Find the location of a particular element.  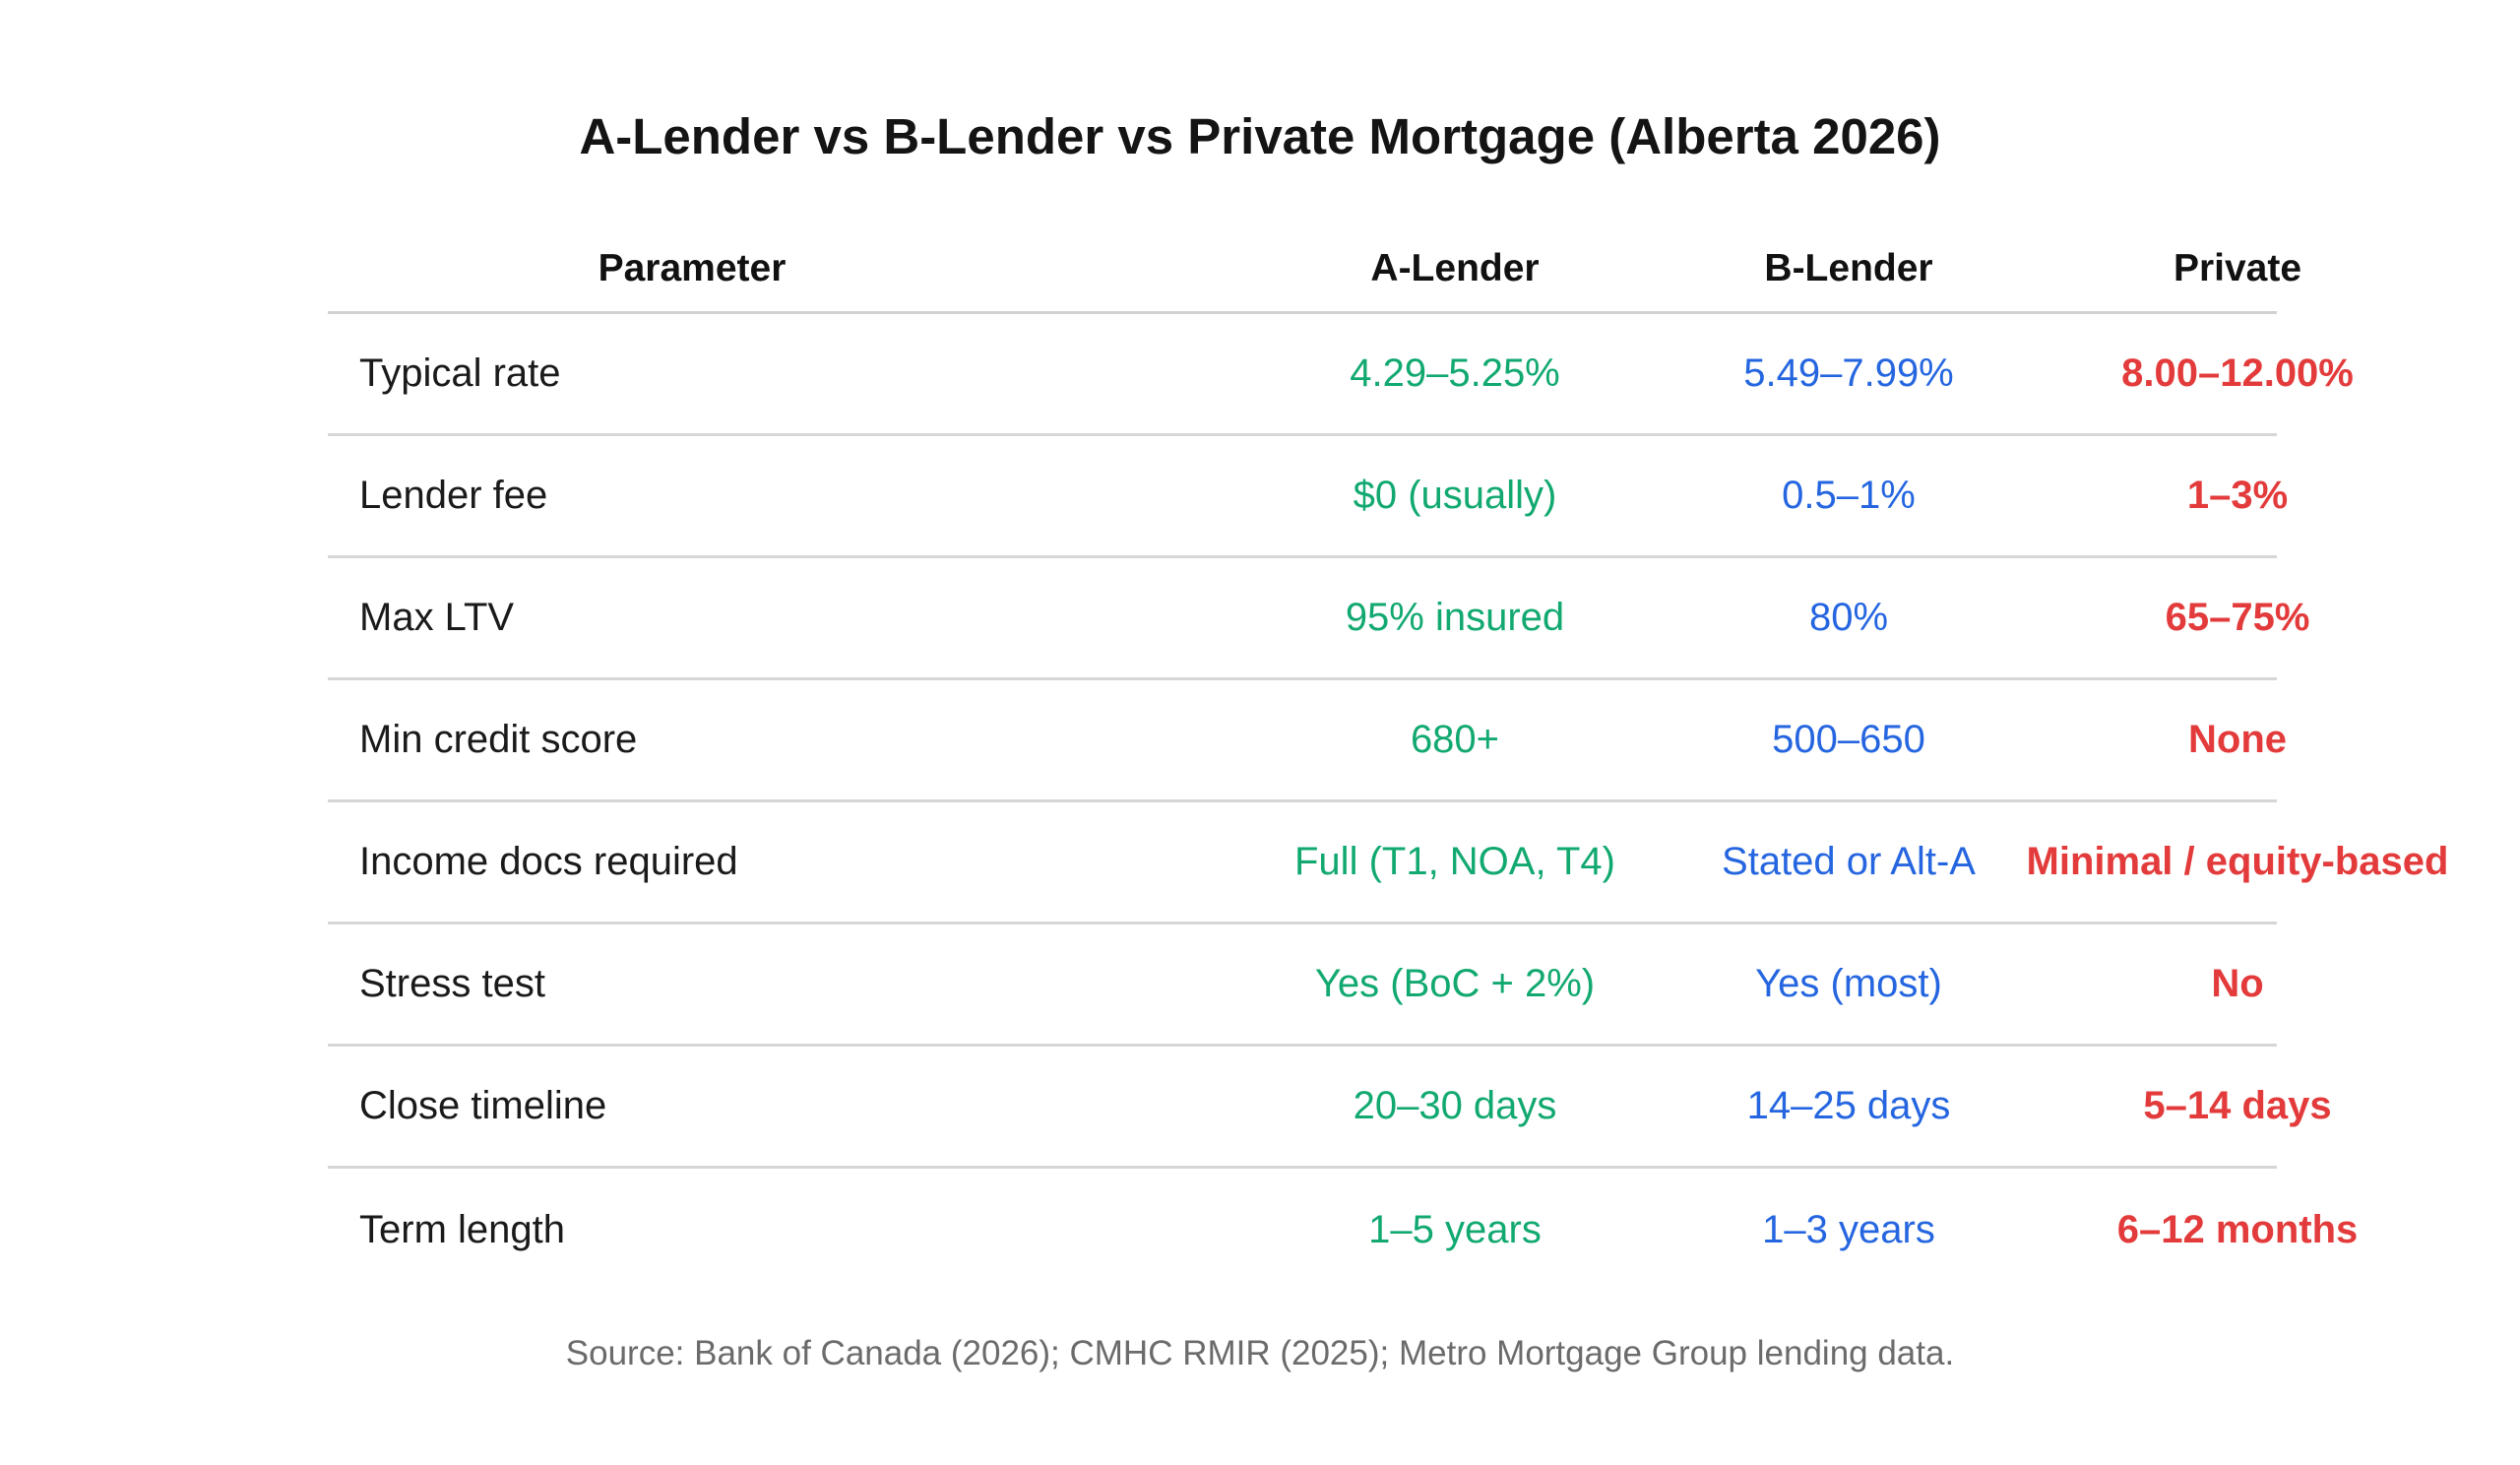

b-lender-cell: Stated or Alt-A is located at coordinates (1849, 861).